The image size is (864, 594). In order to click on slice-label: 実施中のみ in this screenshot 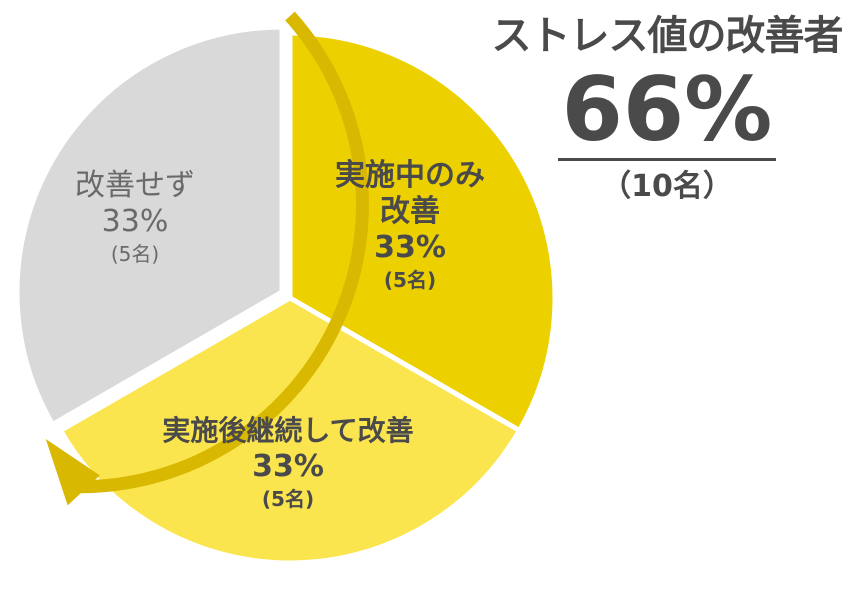, I will do `click(410, 175)`.